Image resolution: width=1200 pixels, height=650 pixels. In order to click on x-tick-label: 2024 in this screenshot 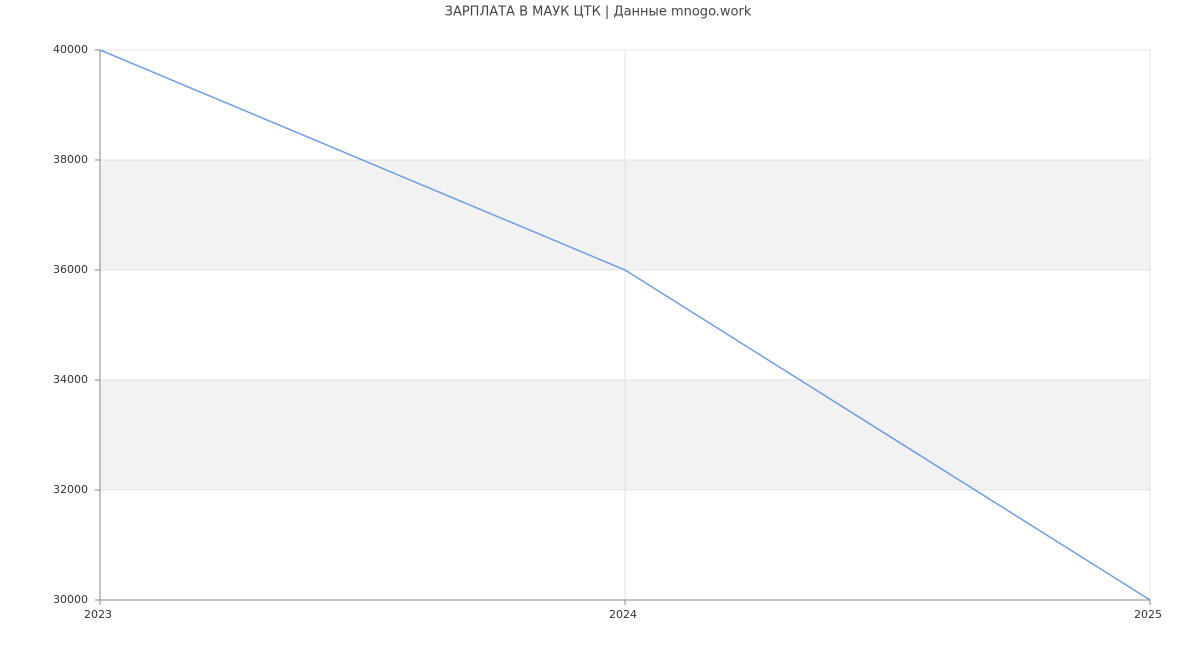, I will do `click(623, 614)`.